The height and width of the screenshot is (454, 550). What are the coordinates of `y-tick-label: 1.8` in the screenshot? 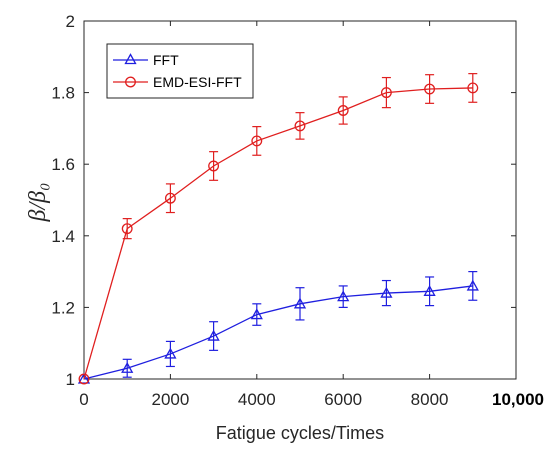 It's located at (63, 93).